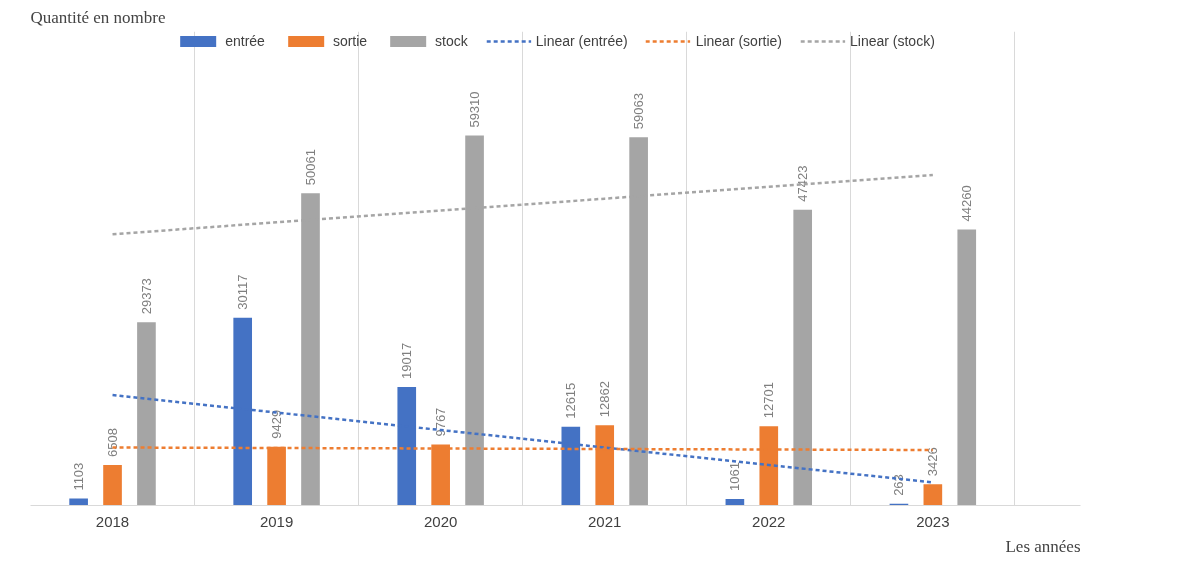 The height and width of the screenshot is (577, 1204). I want to click on legend-label: Linear (stock), so click(892, 41).